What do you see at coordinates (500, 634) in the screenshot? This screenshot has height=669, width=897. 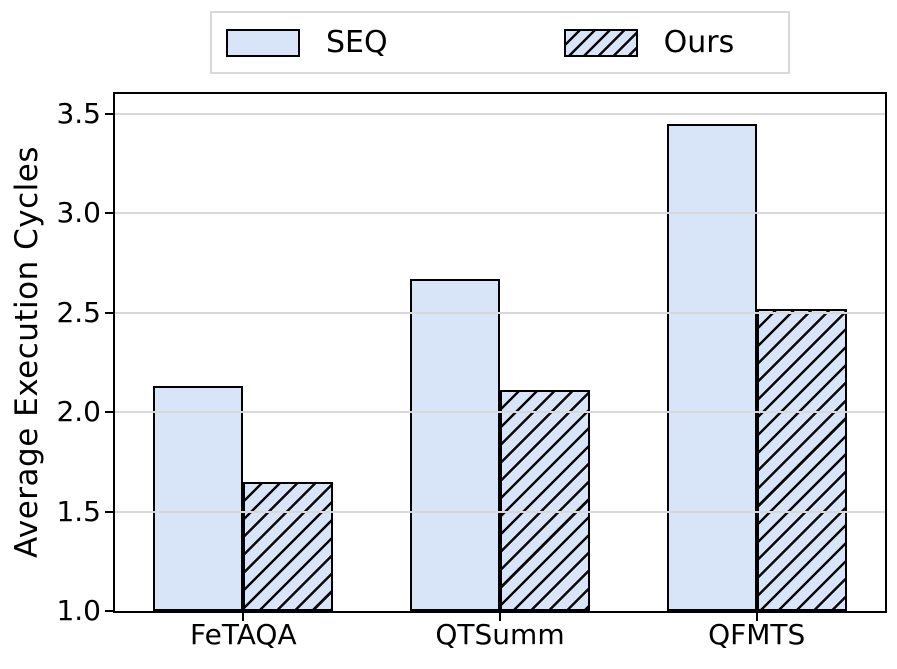 I see `x-tick-label-qtsumm: QTSumm` at bounding box center [500, 634].